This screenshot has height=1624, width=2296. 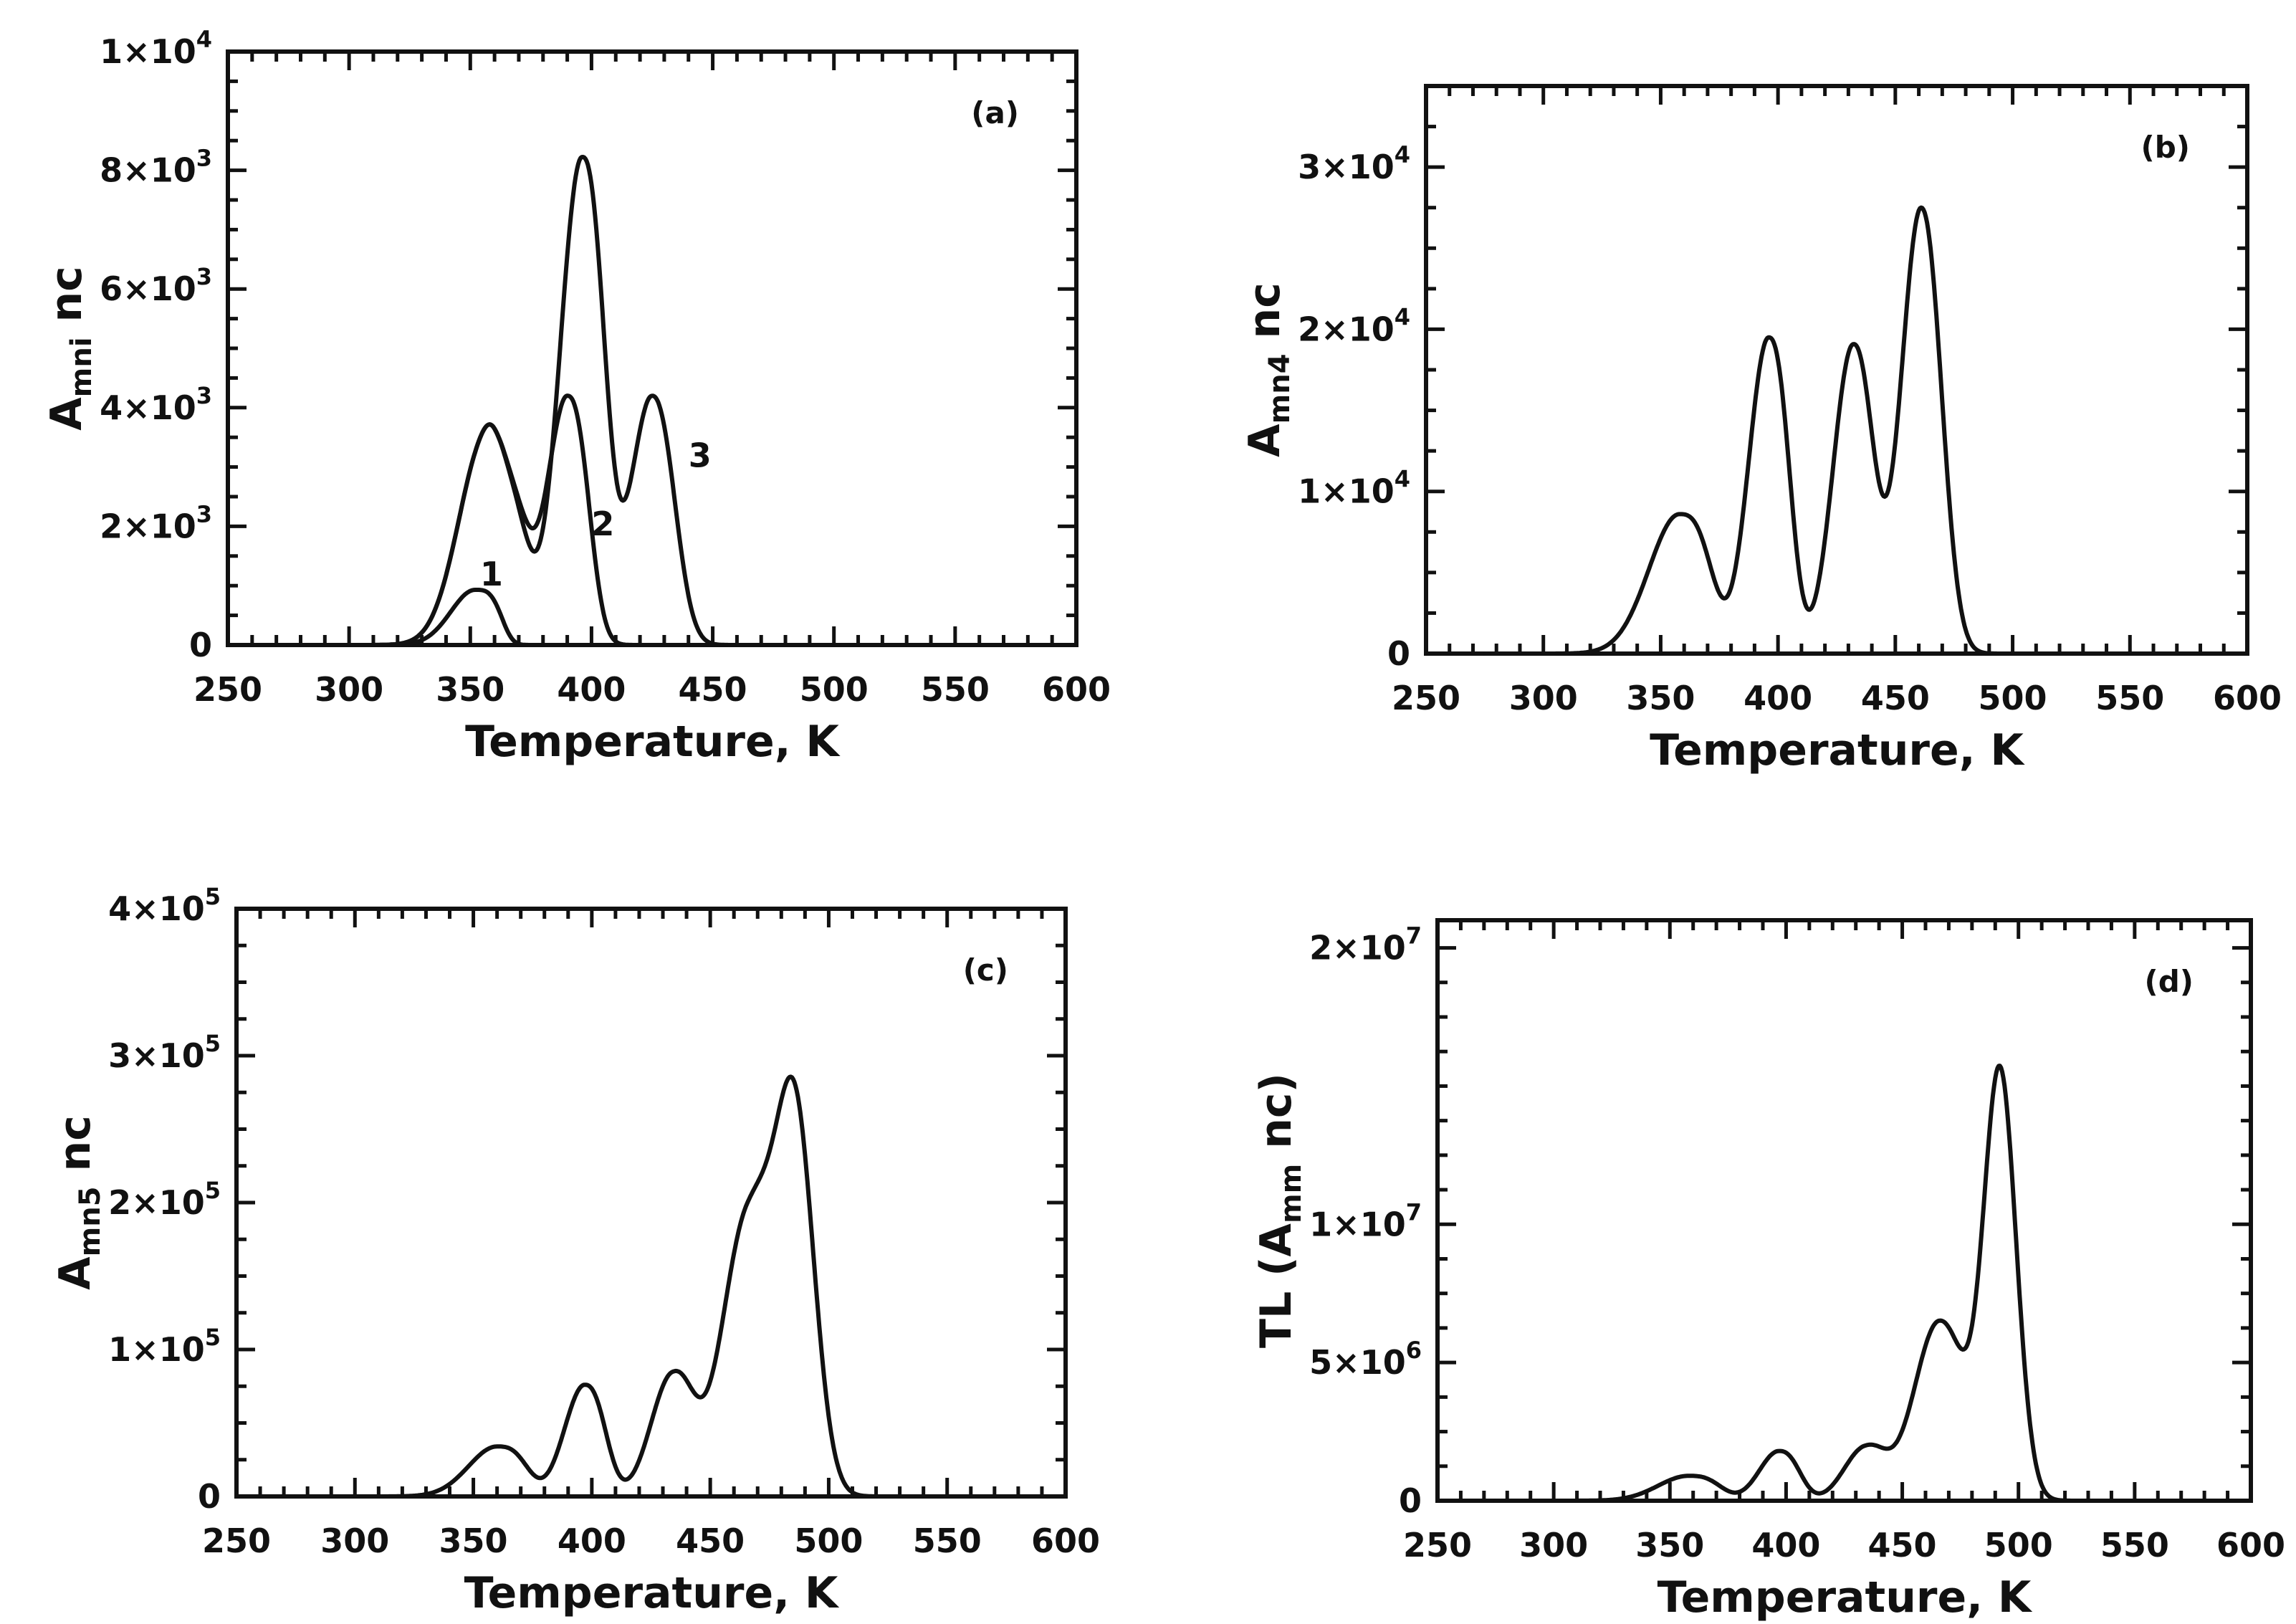 I want to click on y-tick-label: 3×10⁵, so click(x=164, y=1052).